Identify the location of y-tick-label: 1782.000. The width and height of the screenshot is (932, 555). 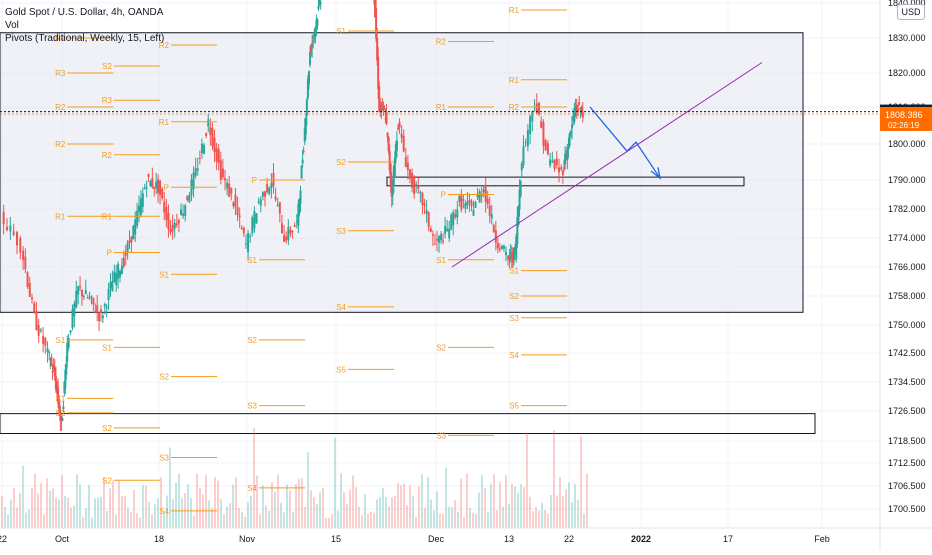
(907, 209).